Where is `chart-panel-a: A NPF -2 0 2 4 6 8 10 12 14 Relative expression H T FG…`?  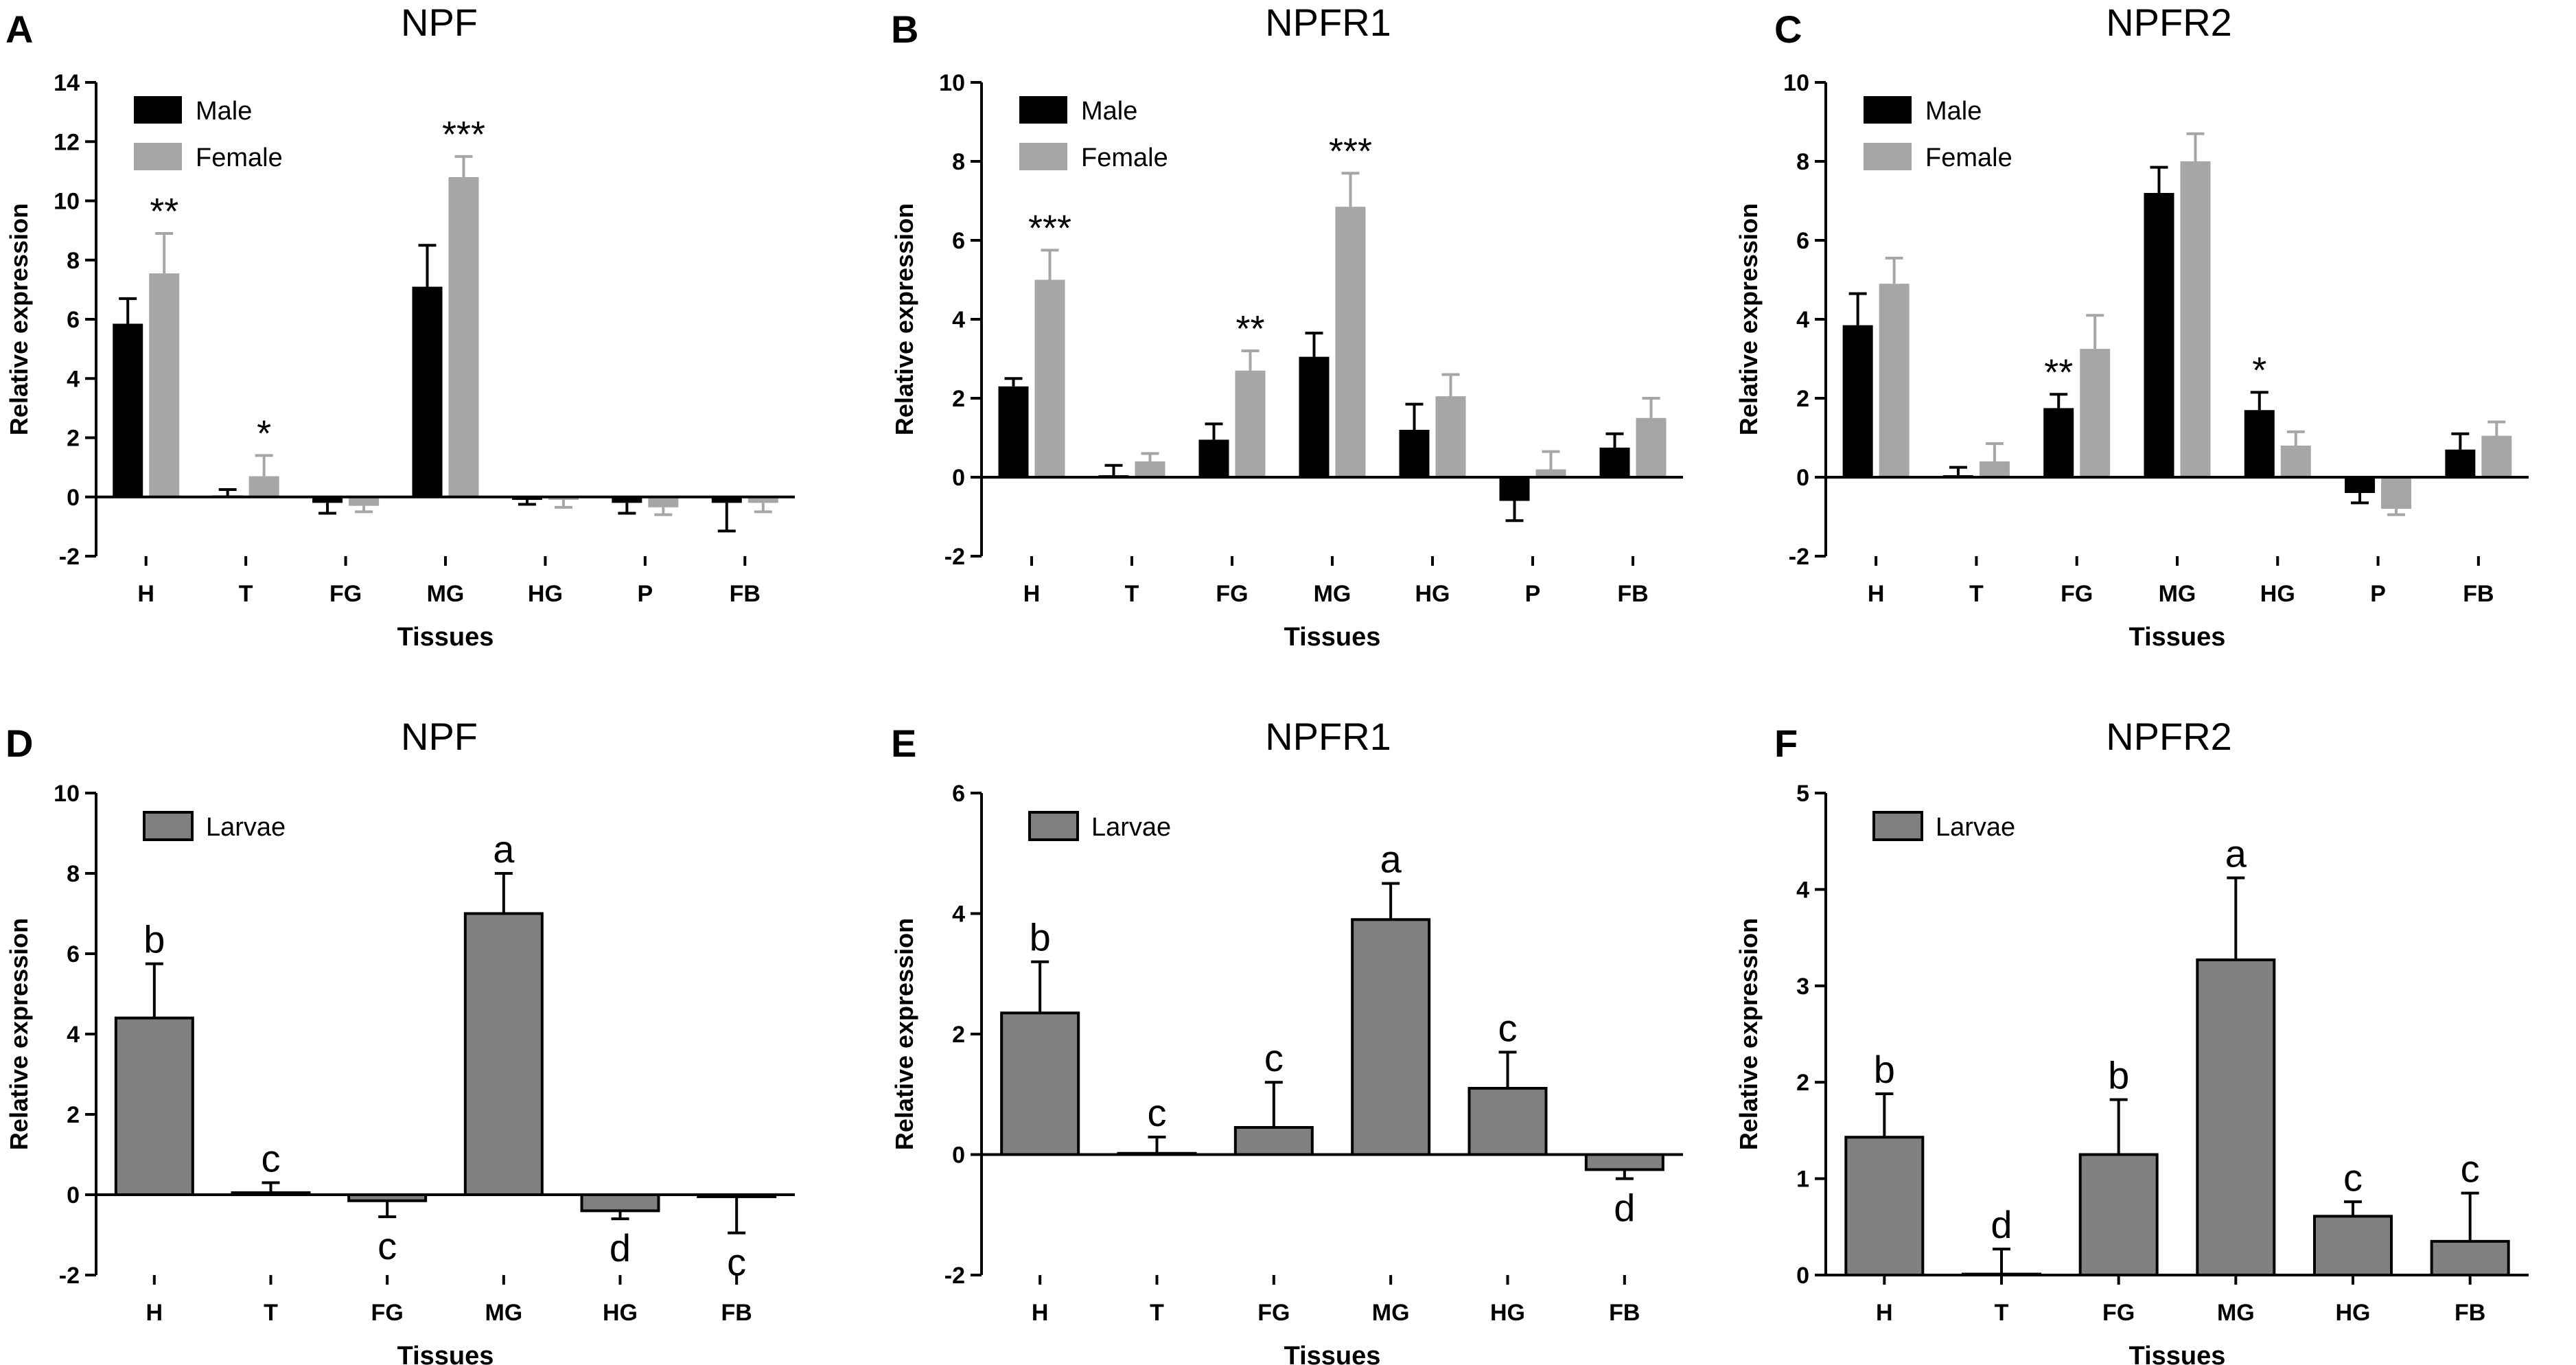 chart-panel-a: A NPF -2 0 2 4 6 8 10 12 14 Relative expression H T FG… is located at coordinates (400, 326).